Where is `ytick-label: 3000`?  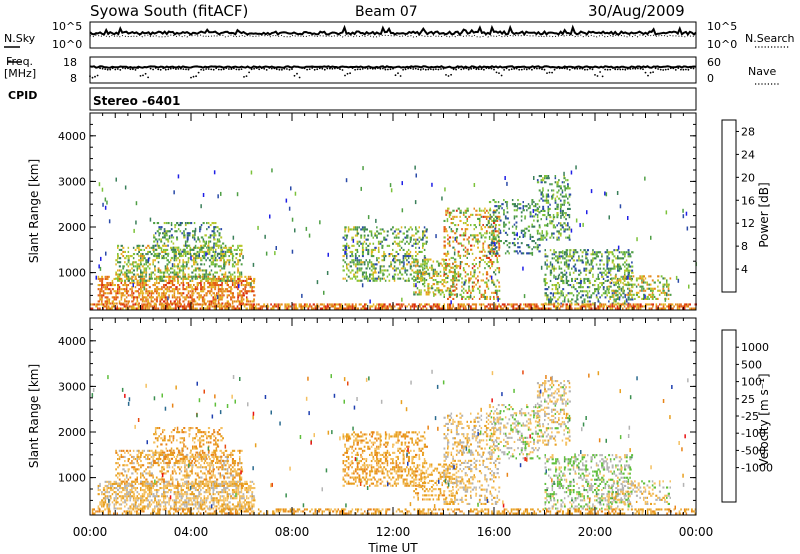
ytick-label: 3000 is located at coordinates (72, 181).